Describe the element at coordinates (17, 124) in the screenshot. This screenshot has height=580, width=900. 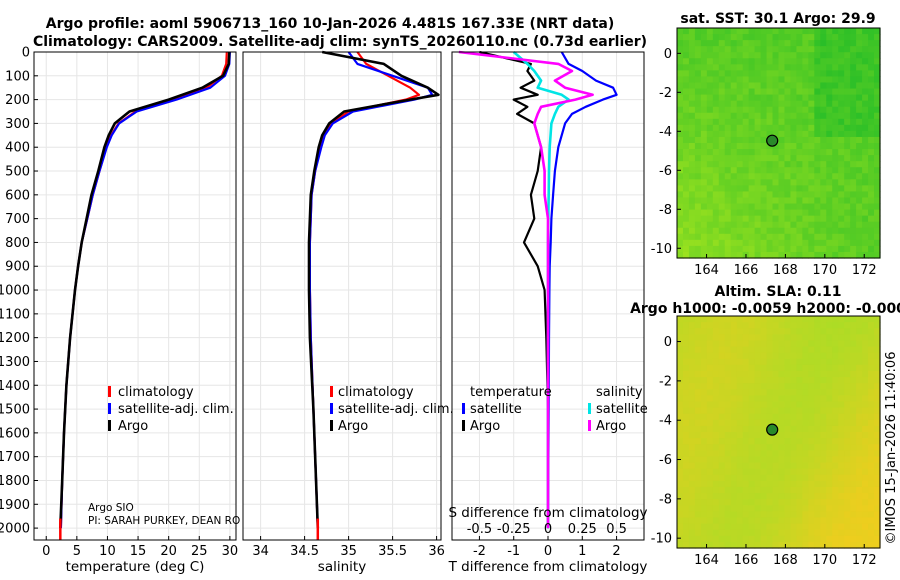
I see `y-tick-label: 300` at that location.